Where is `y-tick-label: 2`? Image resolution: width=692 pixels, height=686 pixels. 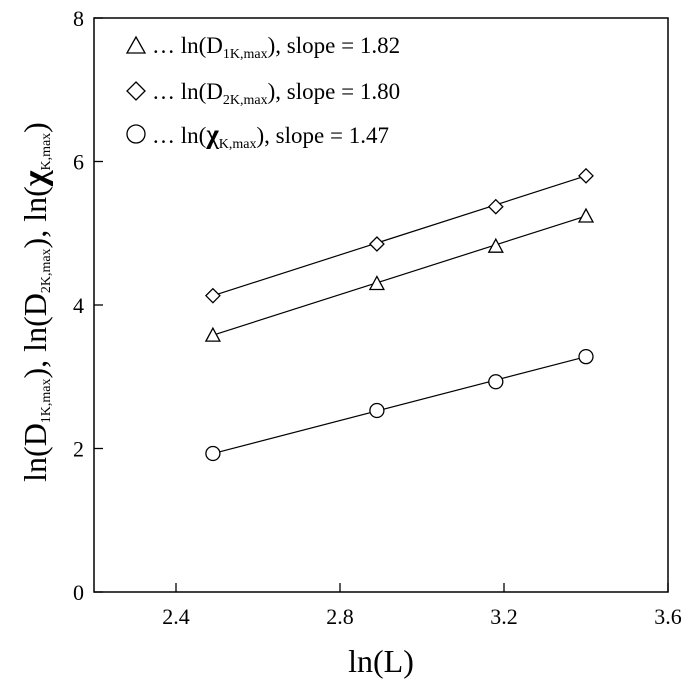
y-tick-label: 2 is located at coordinates (78, 449).